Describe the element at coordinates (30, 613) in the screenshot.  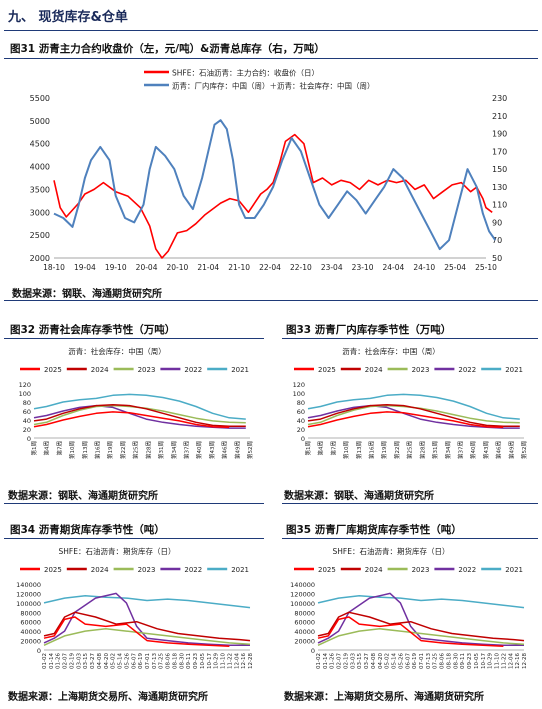
I see `y-tick-4: 80000` at that location.